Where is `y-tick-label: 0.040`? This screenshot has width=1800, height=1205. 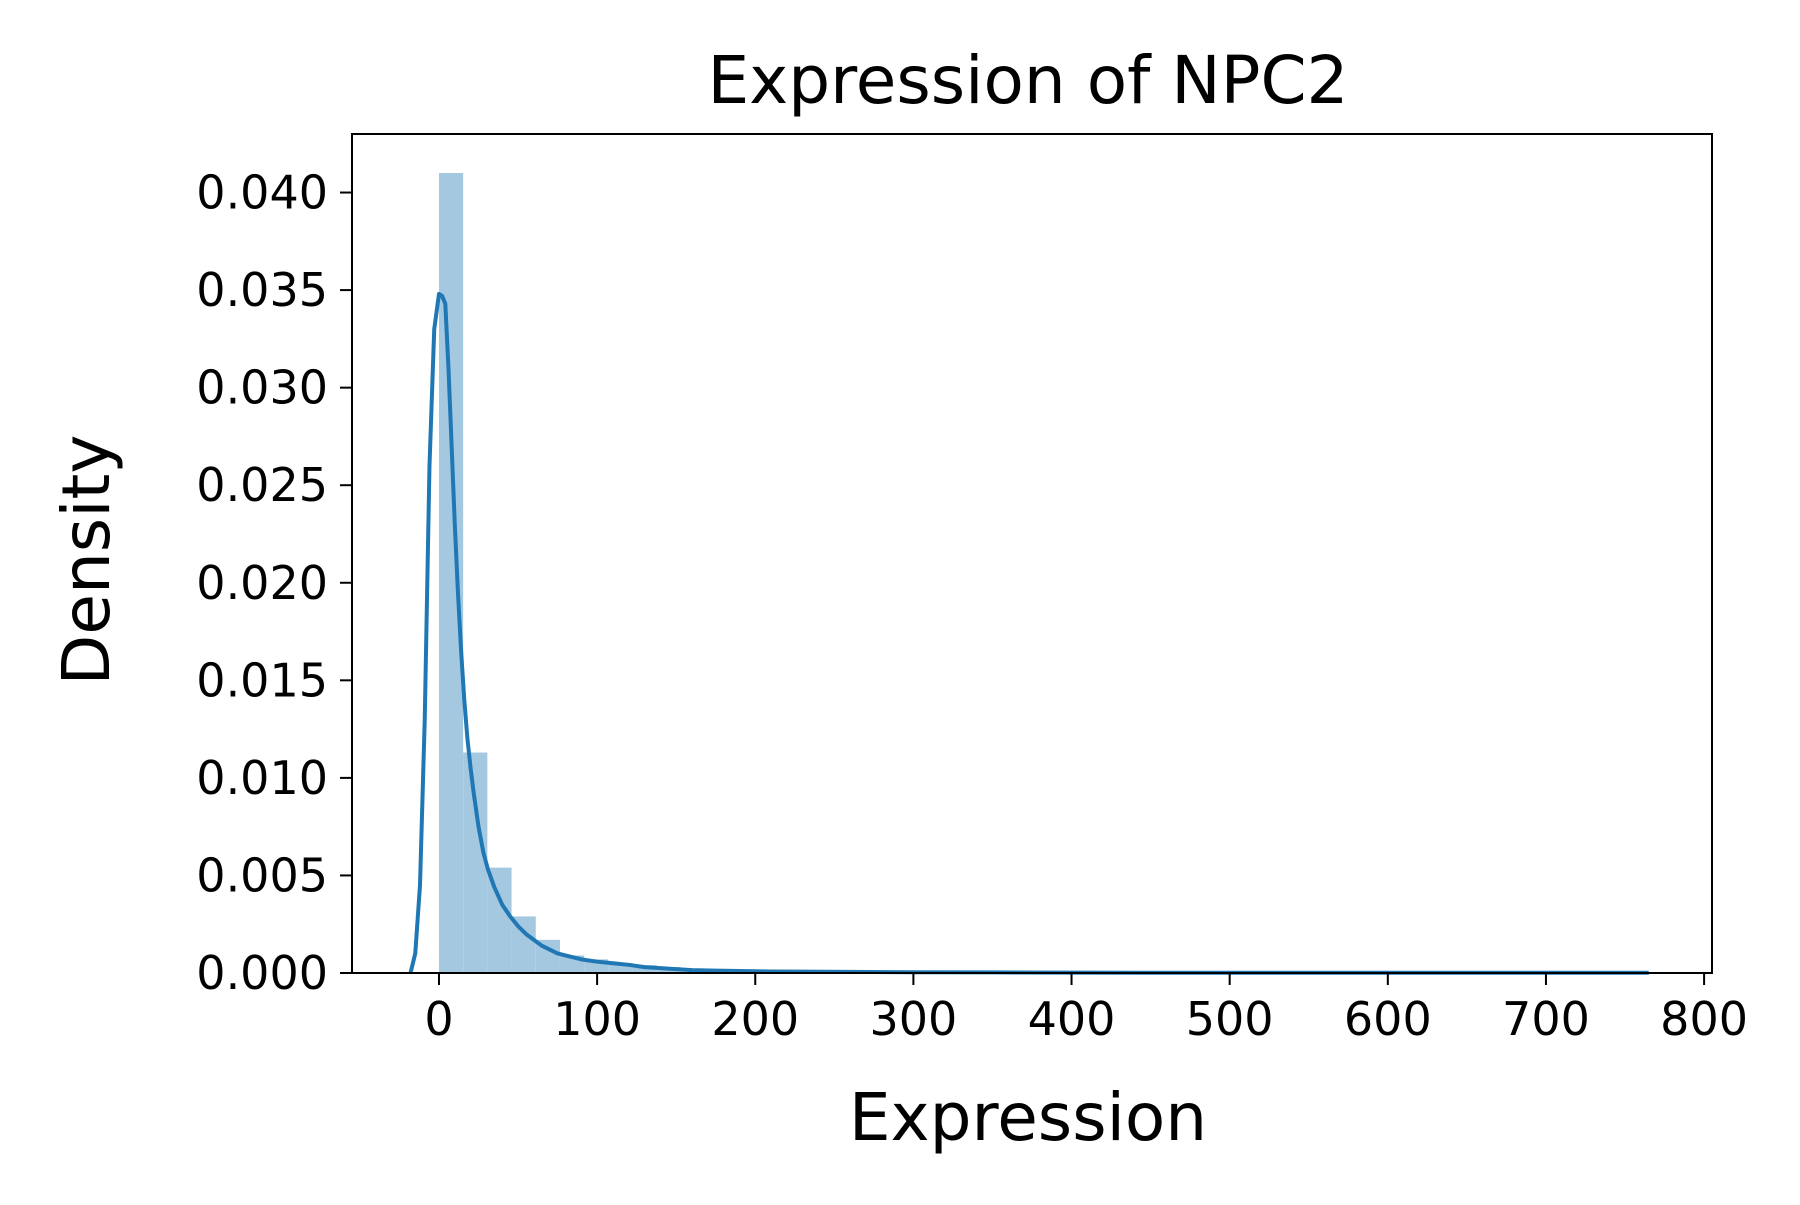
y-tick-label: 0.040 is located at coordinates (262, 193).